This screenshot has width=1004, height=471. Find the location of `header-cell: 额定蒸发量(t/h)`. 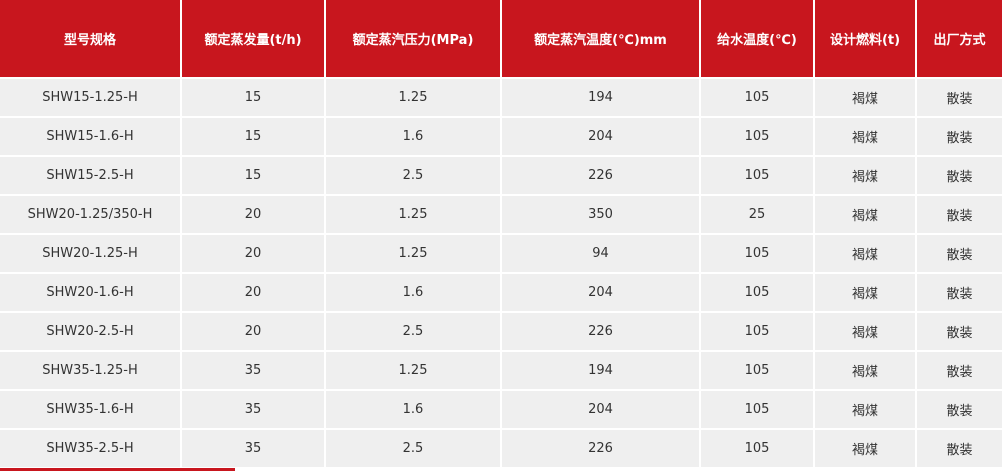

header-cell: 额定蒸发量(t/h) is located at coordinates (253, 38).